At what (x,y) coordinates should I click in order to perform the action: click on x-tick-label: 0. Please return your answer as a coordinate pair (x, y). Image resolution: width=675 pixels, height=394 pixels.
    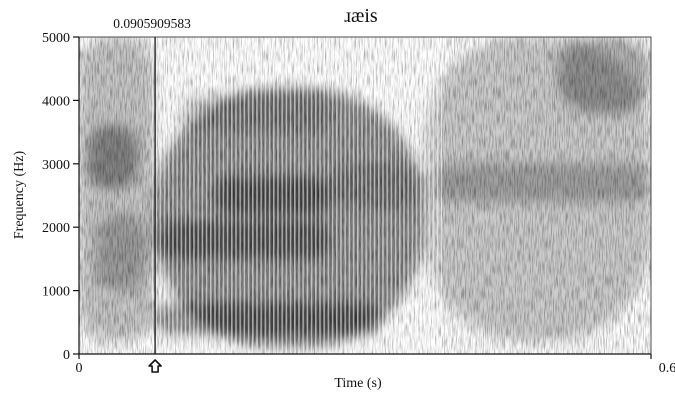
    Looking at the image, I should click on (79, 368).